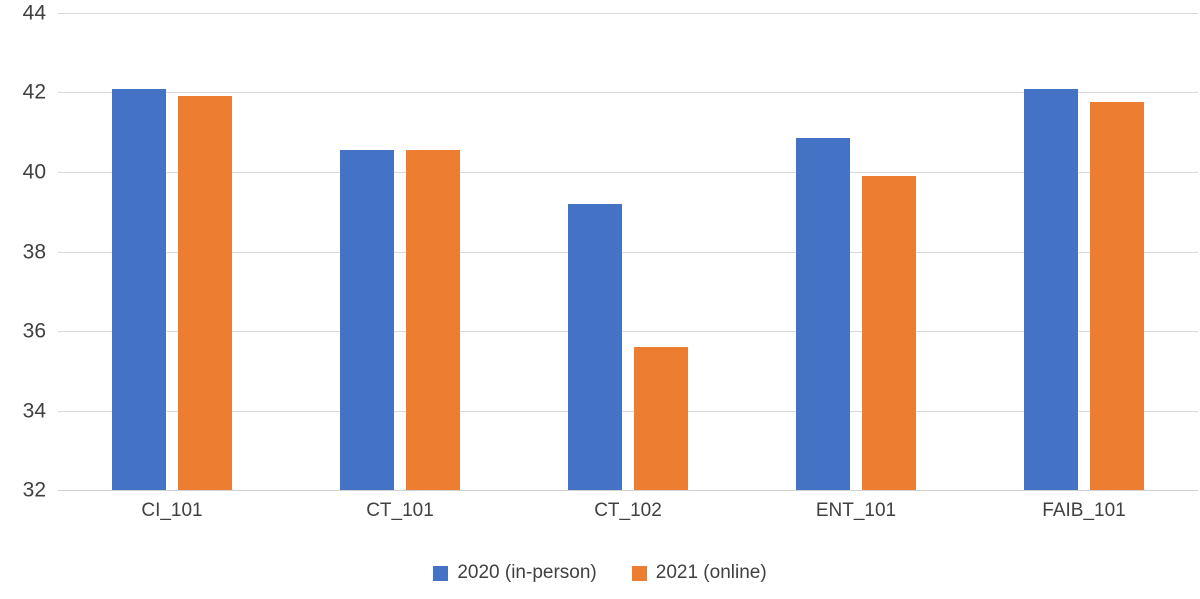 The width and height of the screenshot is (1200, 599). I want to click on x-axis-labels: CI_101 CT_101 CT_102 ENT_101 FAIB_101, so click(628, 511).